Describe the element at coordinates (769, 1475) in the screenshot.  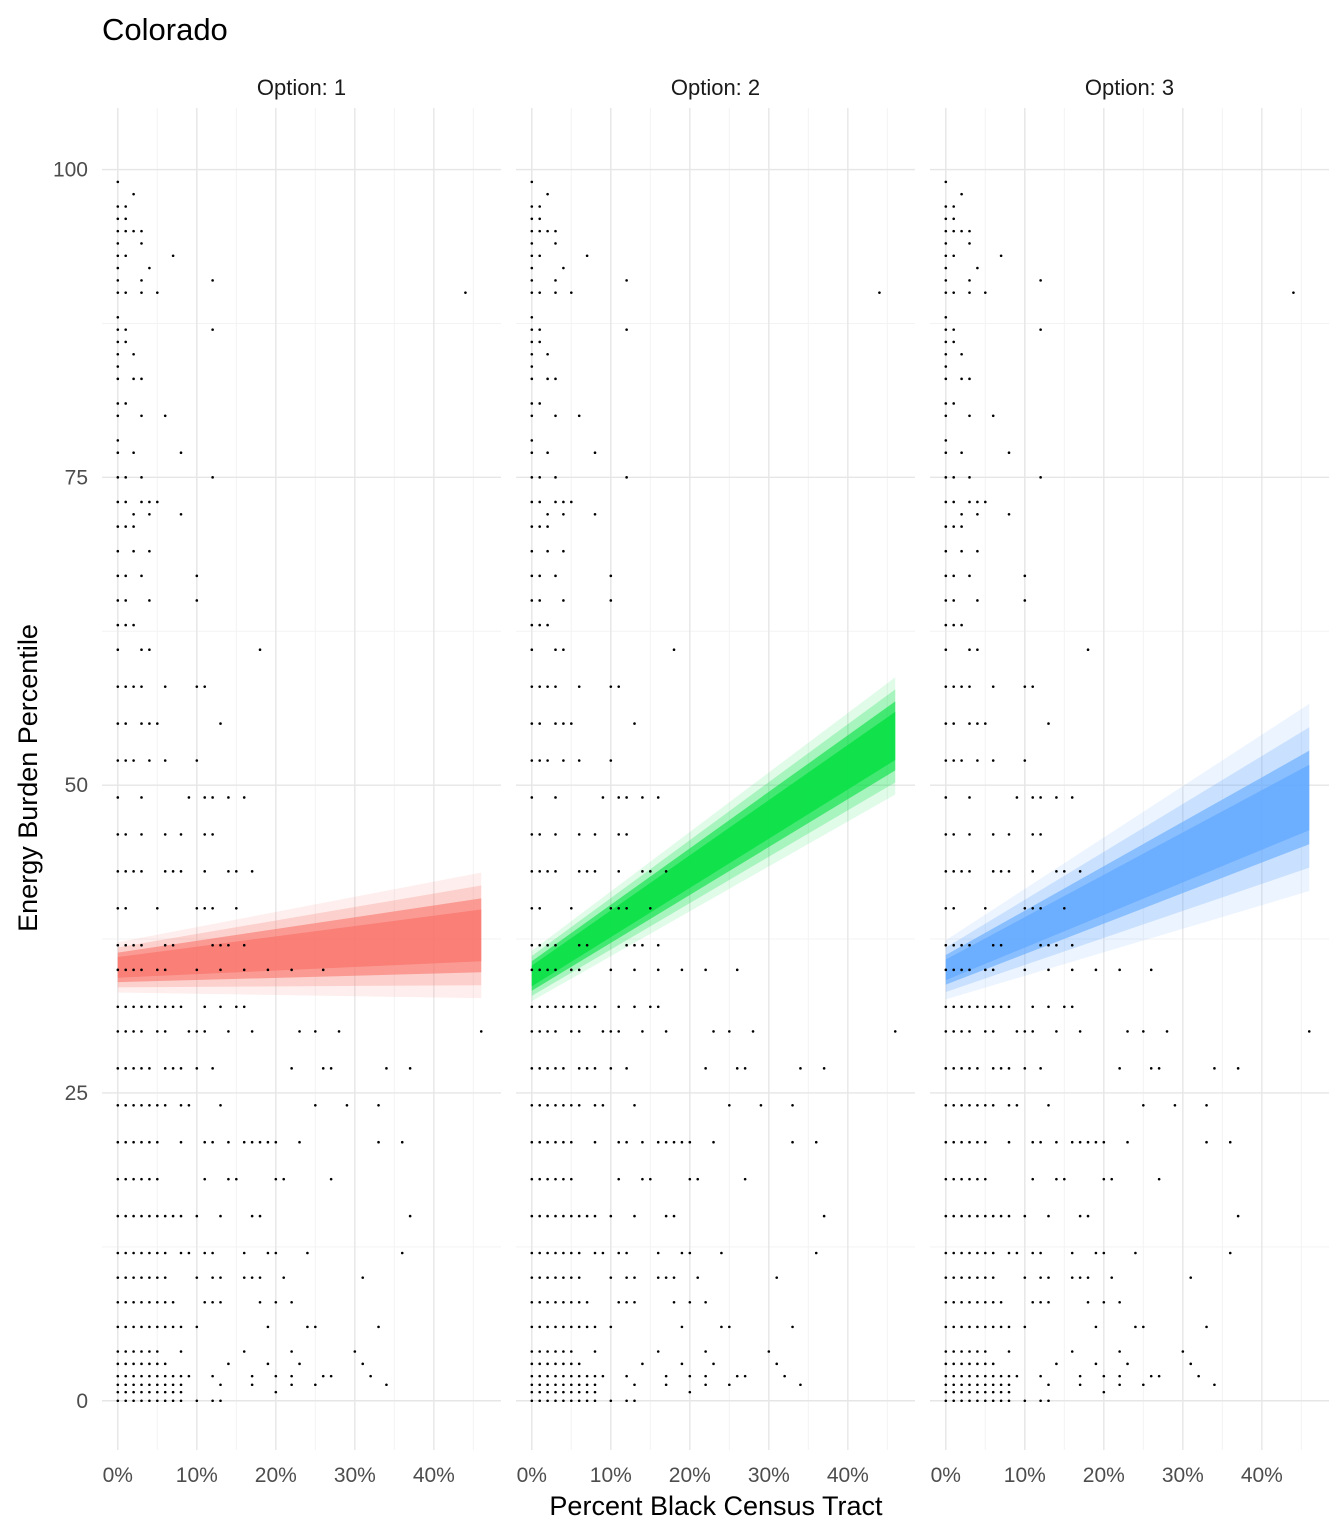
I see `x-tick-label: 30%` at that location.